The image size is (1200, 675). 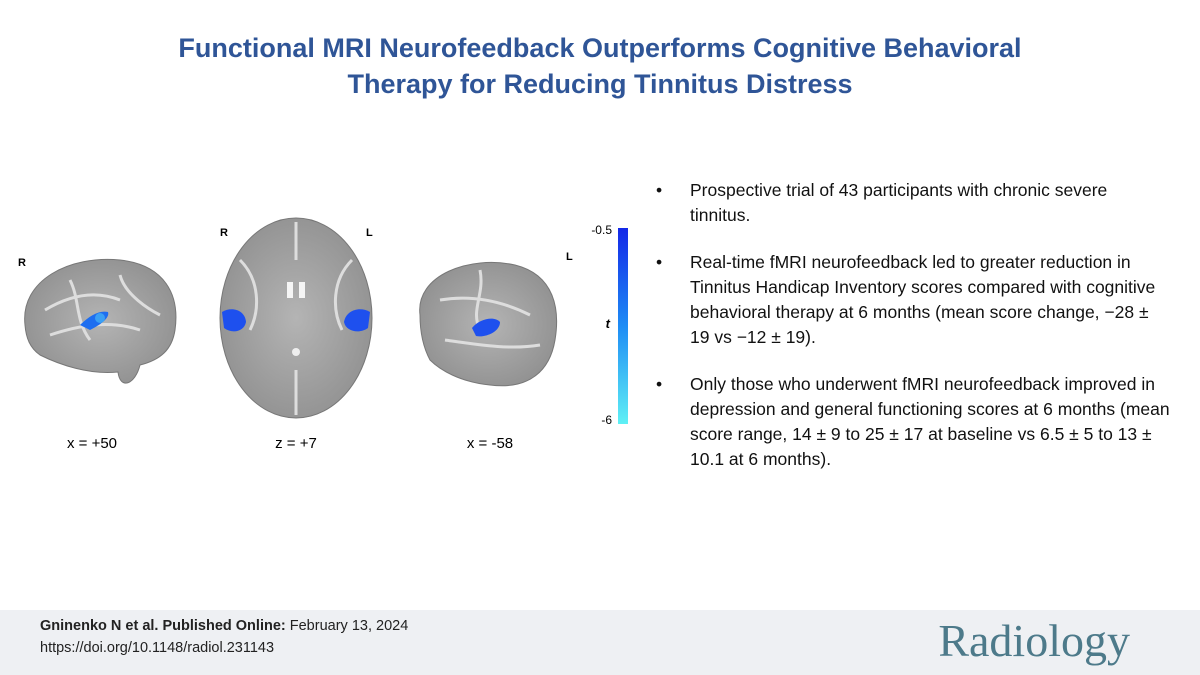 What do you see at coordinates (100, 321) in the screenshot?
I see `sagittal-brain-right` at bounding box center [100, 321].